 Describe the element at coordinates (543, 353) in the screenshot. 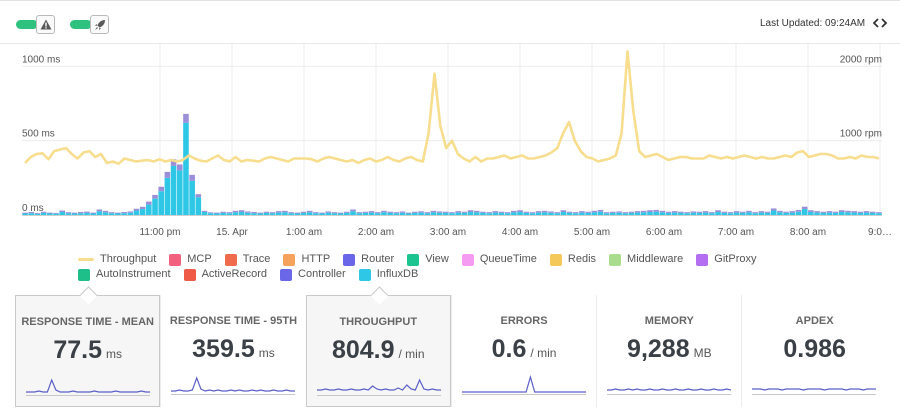

I see `metric-unit: / min` at that location.